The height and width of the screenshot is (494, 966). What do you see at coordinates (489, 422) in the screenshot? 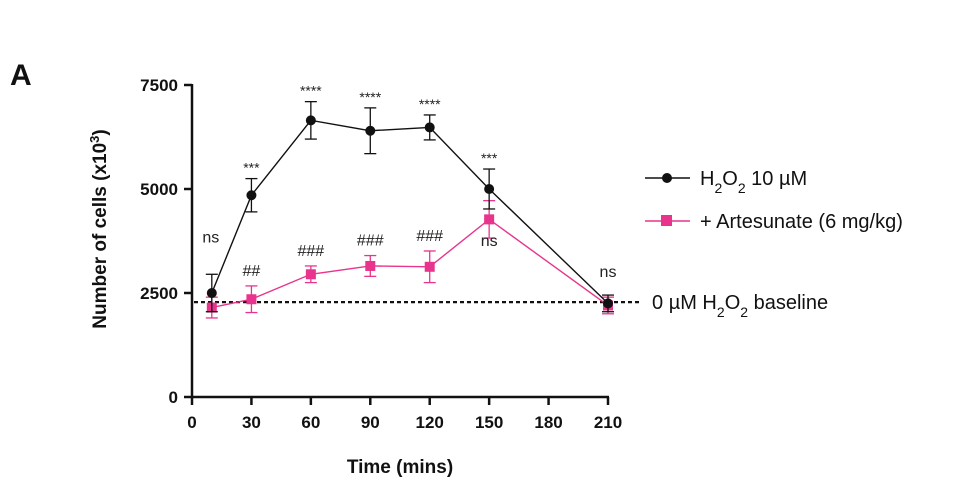
I see `x-tick-label: 150` at bounding box center [489, 422].